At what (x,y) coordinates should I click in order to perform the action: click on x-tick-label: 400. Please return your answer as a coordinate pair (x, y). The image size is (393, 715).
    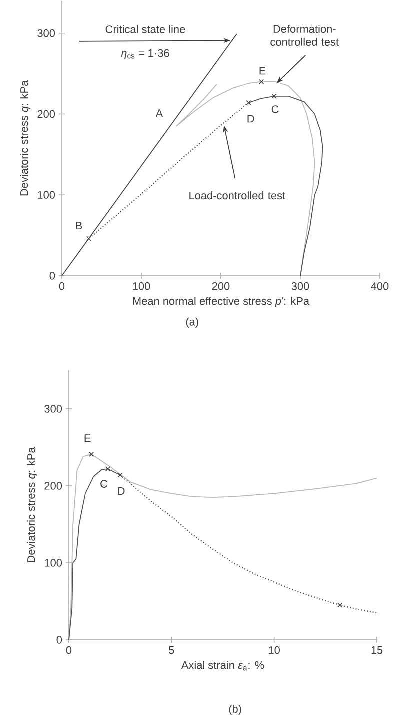
    Looking at the image, I should click on (380, 286).